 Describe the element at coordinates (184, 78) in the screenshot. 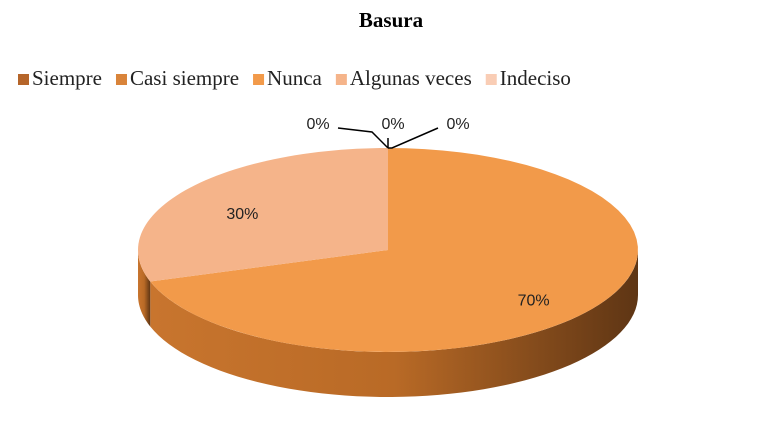

I see `legend-label: Casi siempre` at that location.